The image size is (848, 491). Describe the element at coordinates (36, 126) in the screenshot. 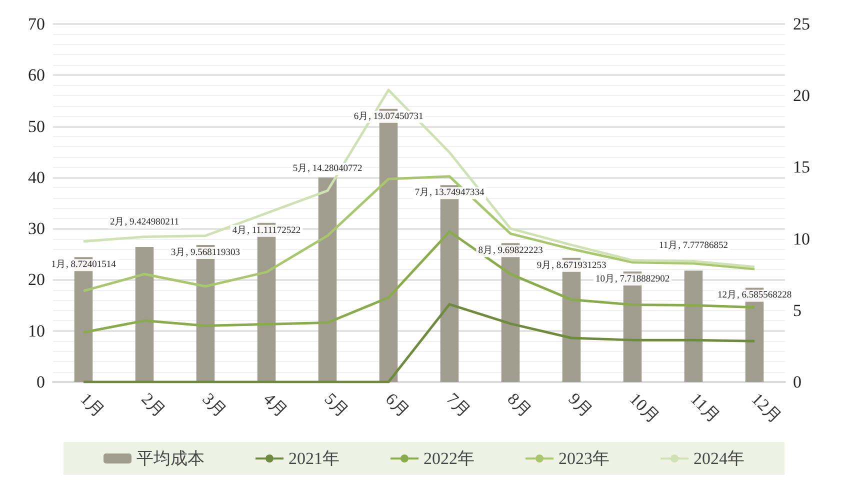

I see `y-tick-label: 50` at that location.